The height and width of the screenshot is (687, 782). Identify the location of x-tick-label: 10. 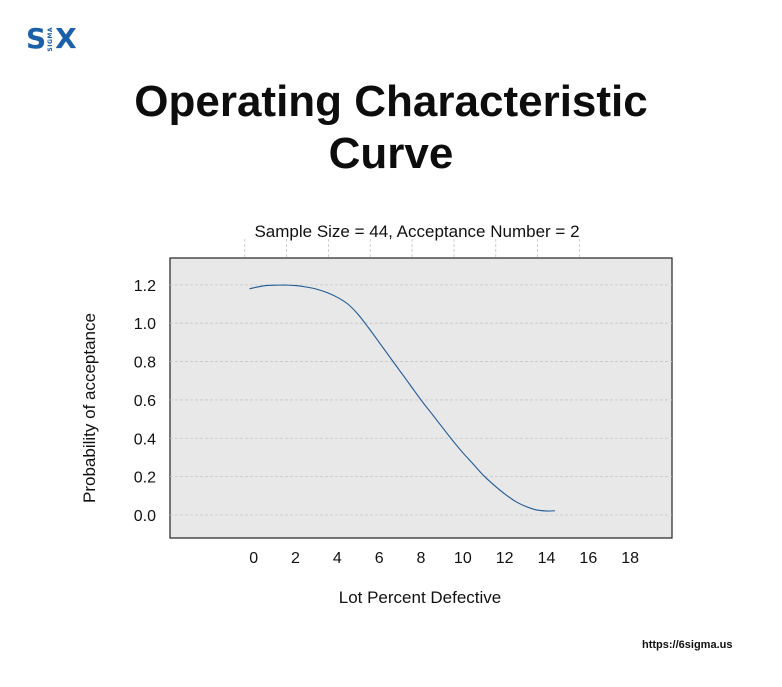
(463, 558).